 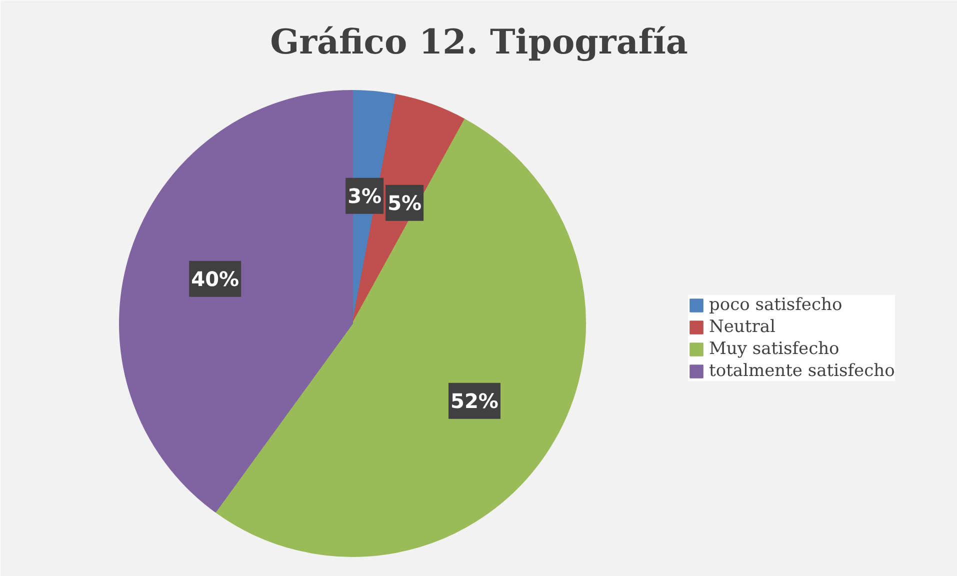 What do you see at coordinates (774, 349) in the screenshot?
I see `legend-label: Muy satisfecho` at bounding box center [774, 349].